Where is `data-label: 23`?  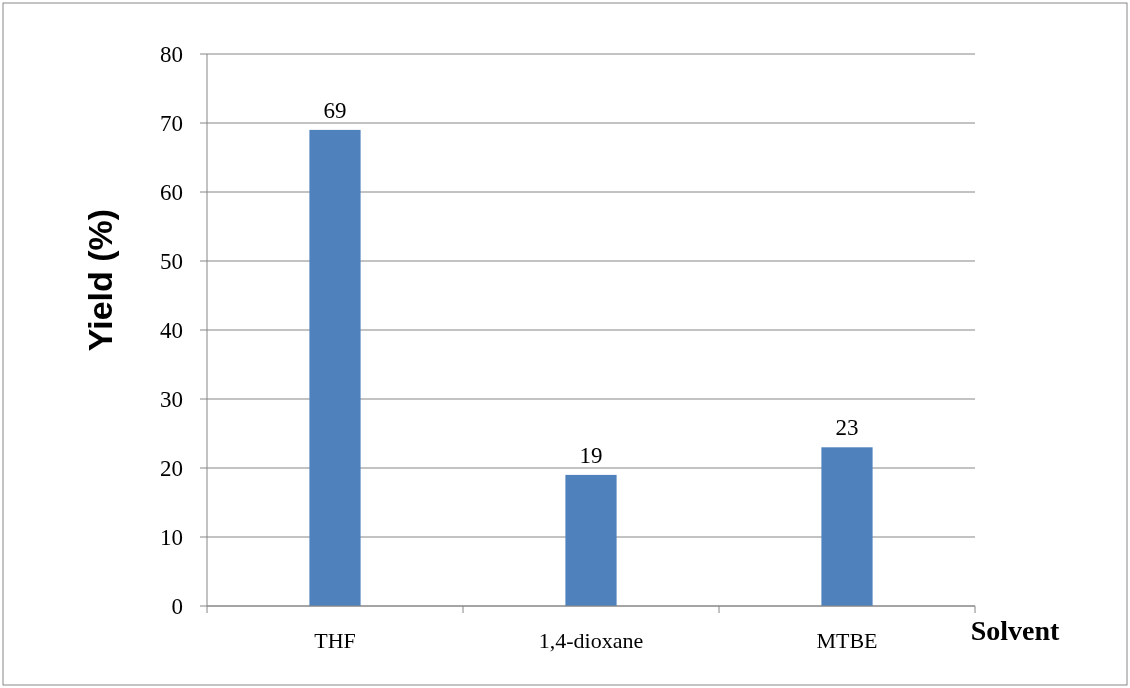 data-label: 23 is located at coordinates (847, 428).